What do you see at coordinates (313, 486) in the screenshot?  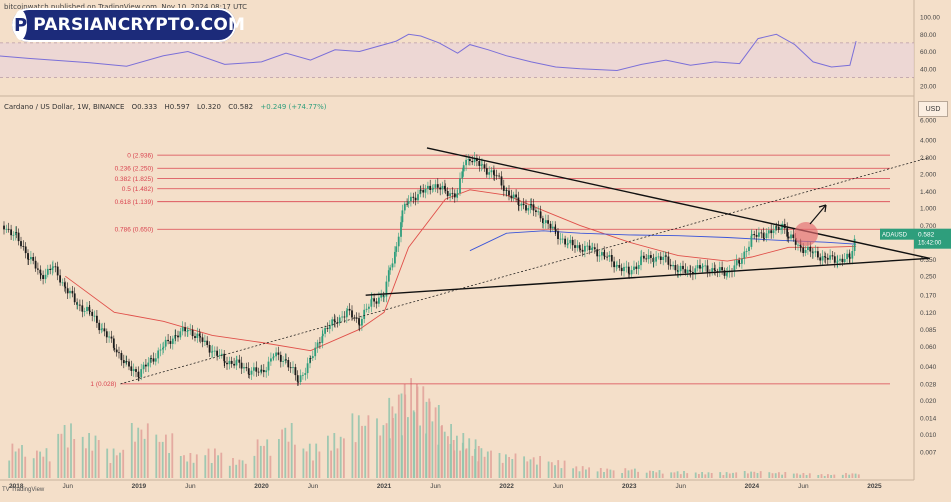 I see `time-tick-label: Jun` at bounding box center [313, 486].